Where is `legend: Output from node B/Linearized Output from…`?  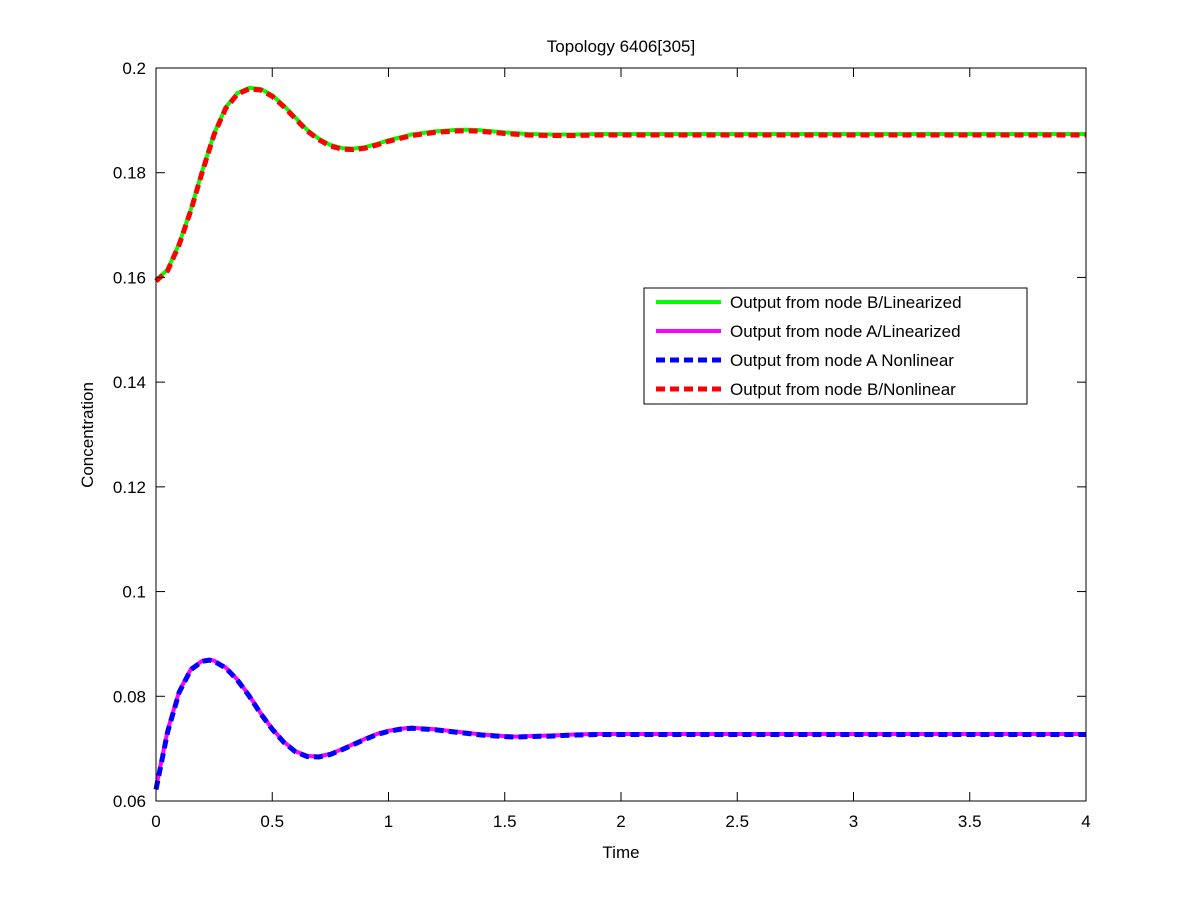
legend: Output from node B/Linearized Output from… is located at coordinates (835, 346).